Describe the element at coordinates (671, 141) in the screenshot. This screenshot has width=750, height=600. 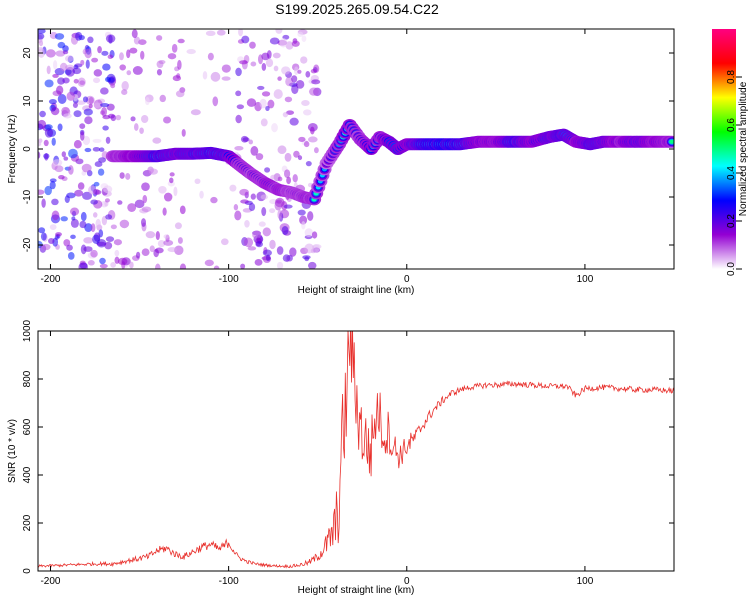
I see `spectrogram-ridge-blob` at that location.